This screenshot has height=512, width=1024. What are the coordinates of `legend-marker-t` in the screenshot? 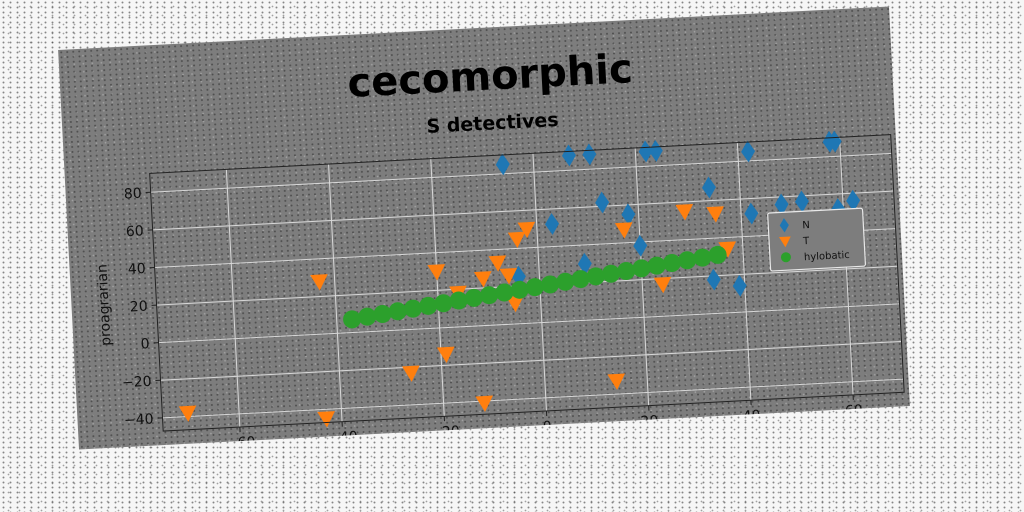 It's located at (785, 242).